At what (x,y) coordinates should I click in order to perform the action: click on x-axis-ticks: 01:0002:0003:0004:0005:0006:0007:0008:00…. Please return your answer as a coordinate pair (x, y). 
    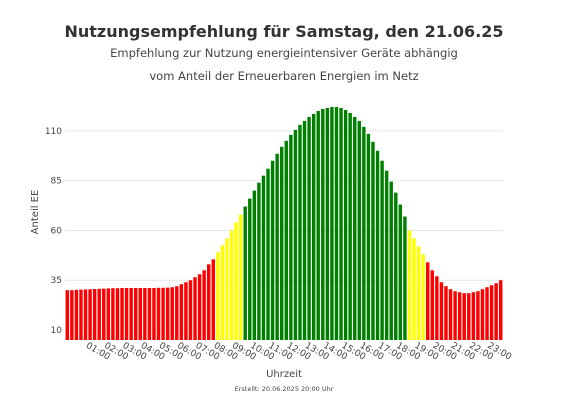
    Looking at the image, I should click on (298, 352).